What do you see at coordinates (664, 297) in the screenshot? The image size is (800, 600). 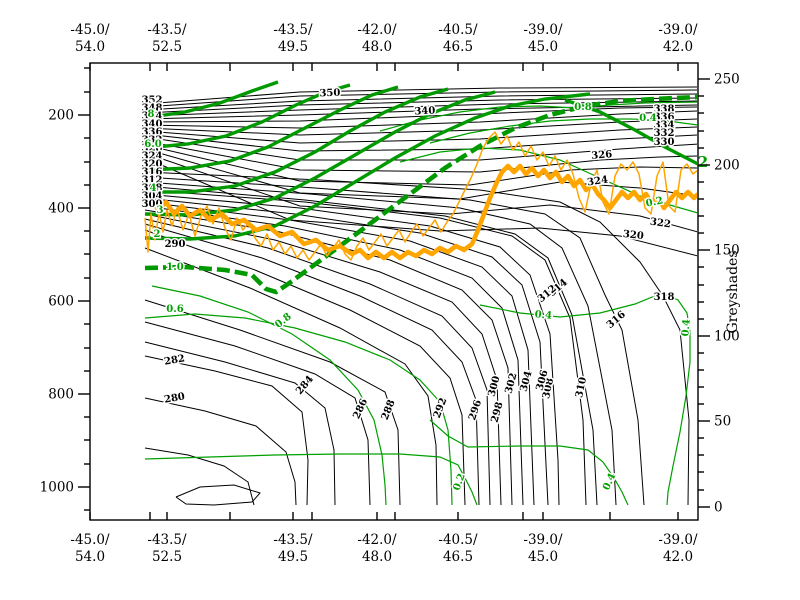 I see `contour-label-318: 318` at bounding box center [664, 297].